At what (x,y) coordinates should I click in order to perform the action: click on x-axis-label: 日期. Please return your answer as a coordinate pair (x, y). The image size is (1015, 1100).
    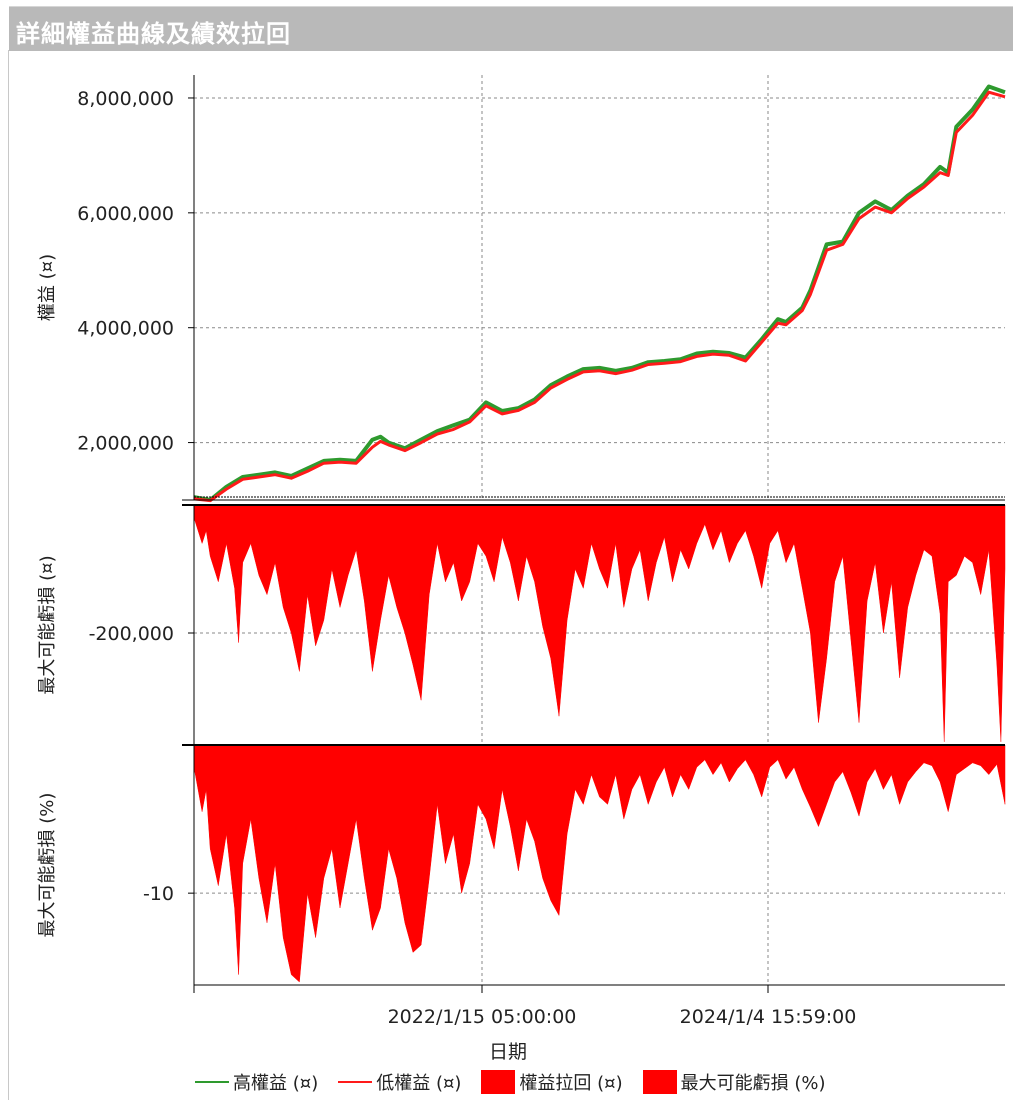
    Looking at the image, I should click on (508, 1052).